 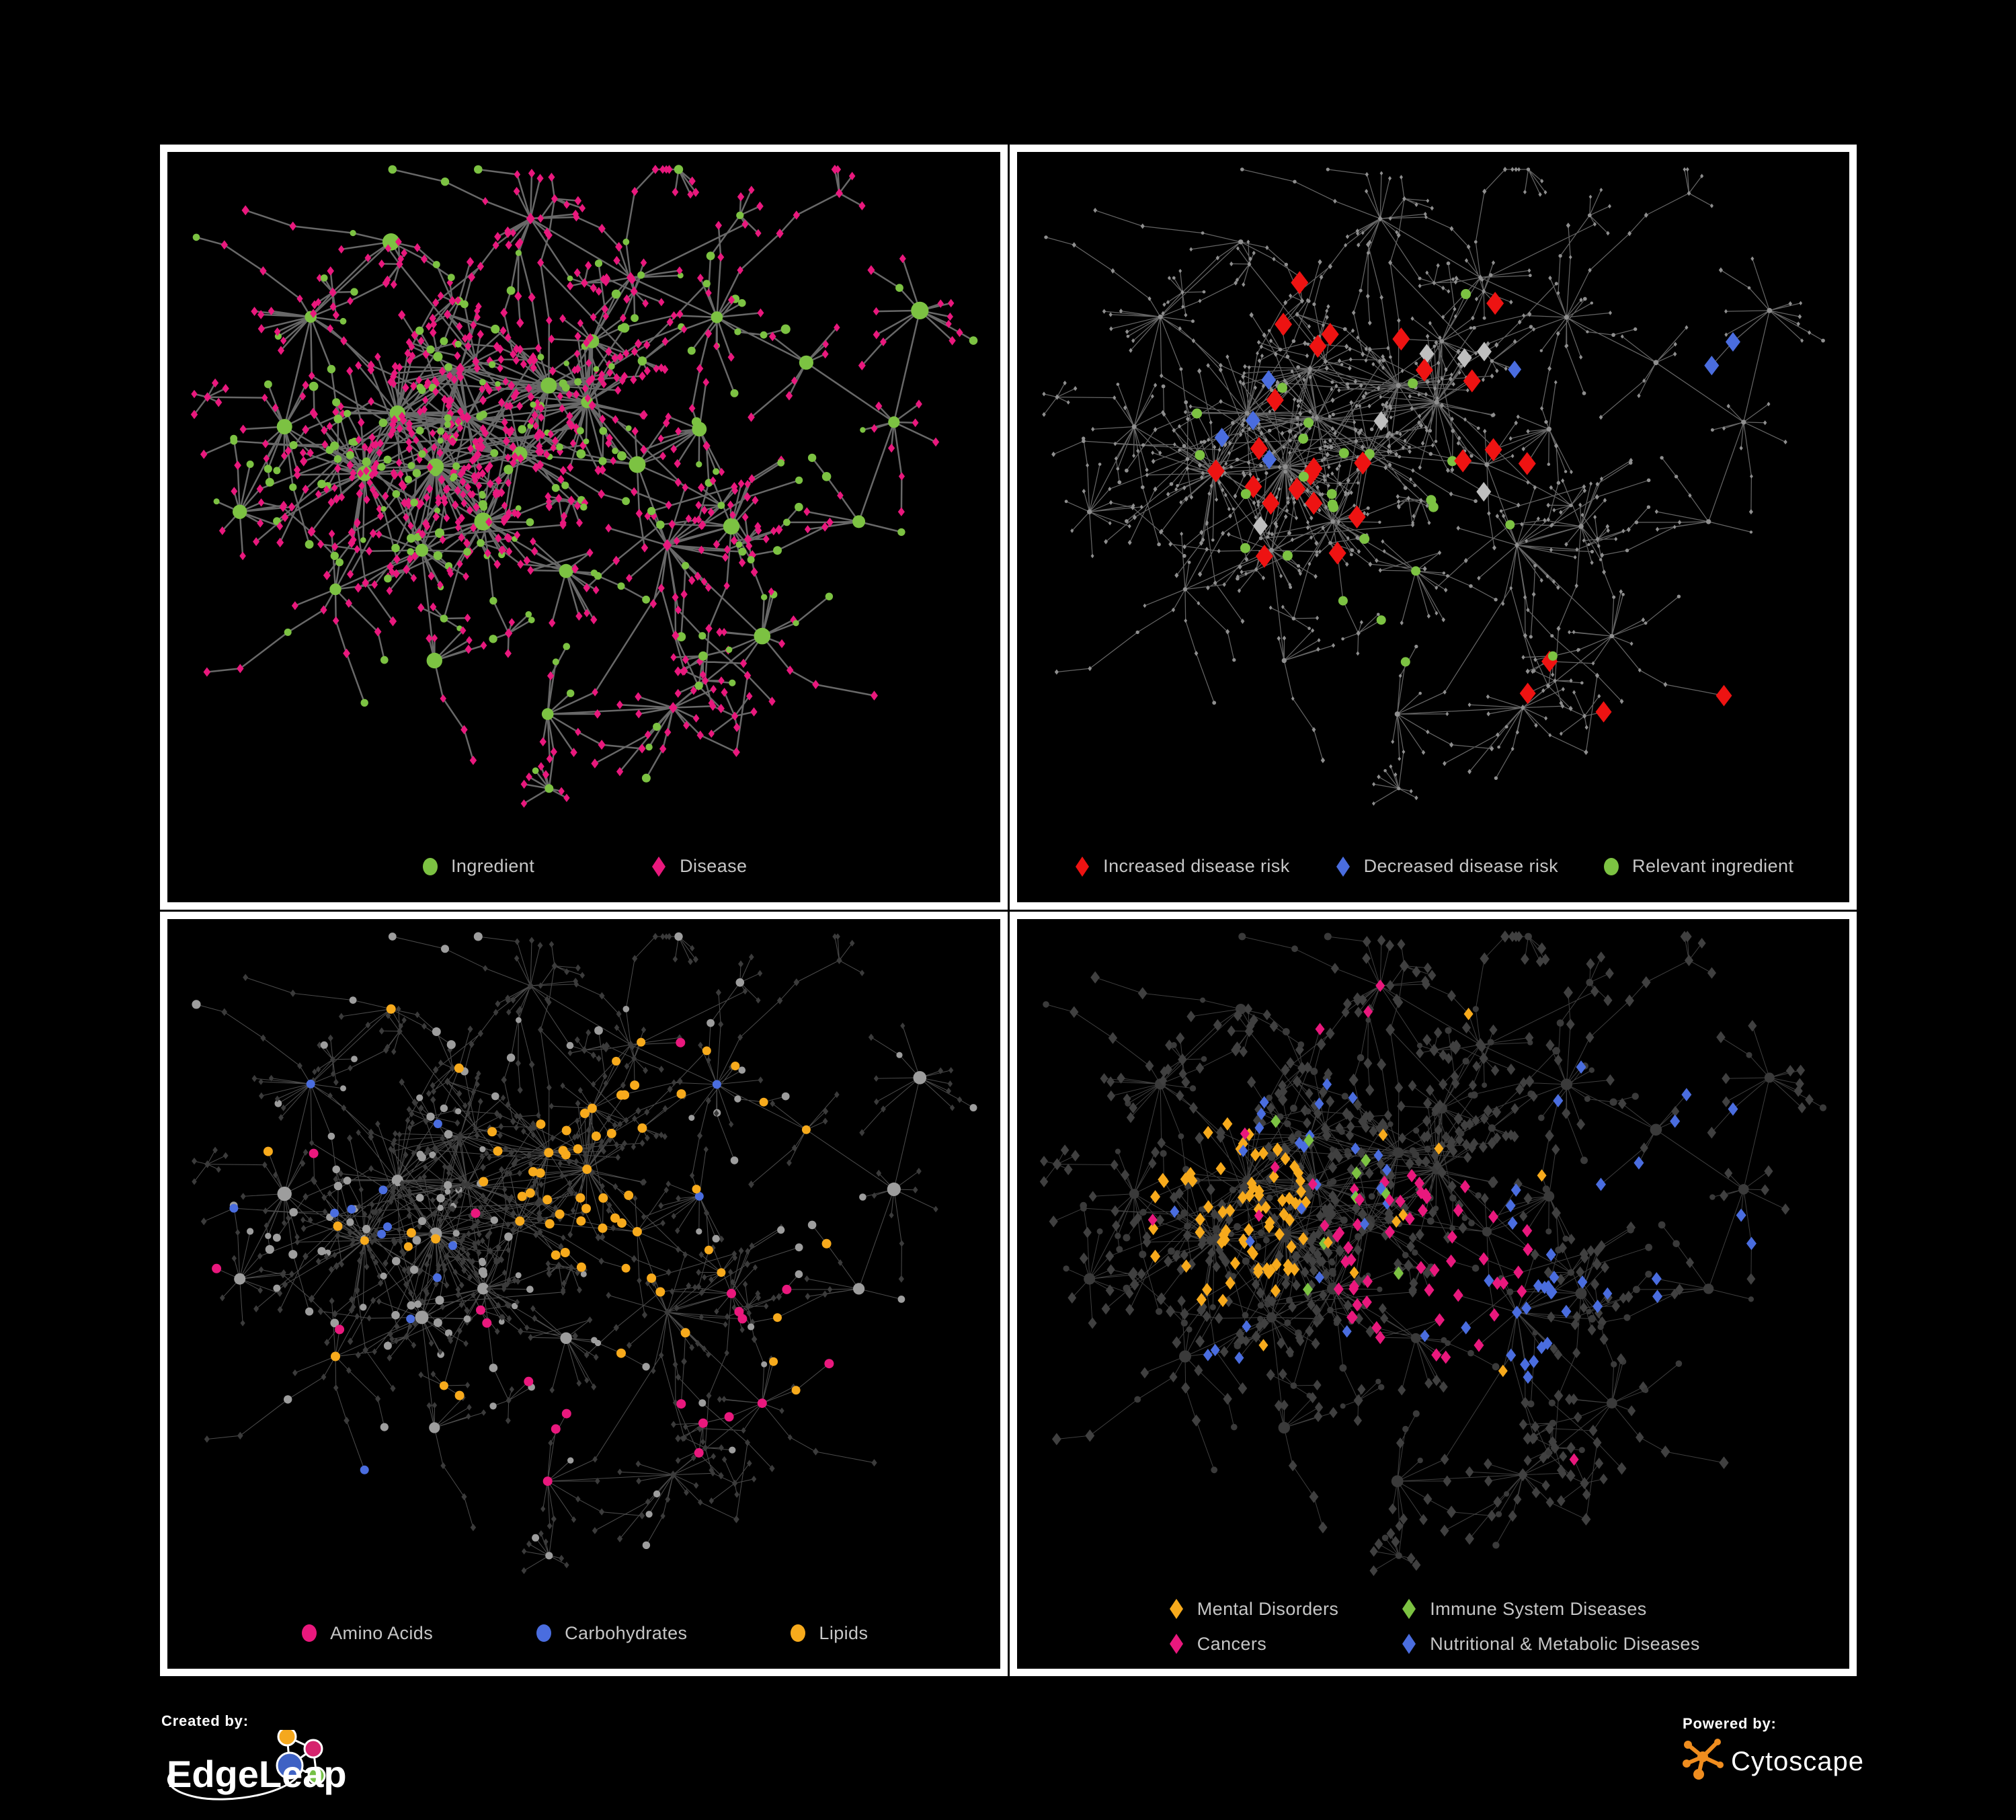 I want to click on edgeleap-swoosh-icon, so click(x=235, y=1784).